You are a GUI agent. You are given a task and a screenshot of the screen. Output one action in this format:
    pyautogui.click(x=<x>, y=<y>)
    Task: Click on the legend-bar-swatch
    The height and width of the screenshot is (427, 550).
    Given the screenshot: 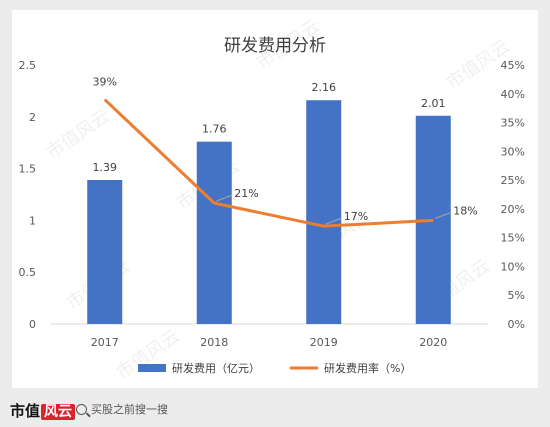 What is the action you would take?
    pyautogui.click(x=152, y=368)
    